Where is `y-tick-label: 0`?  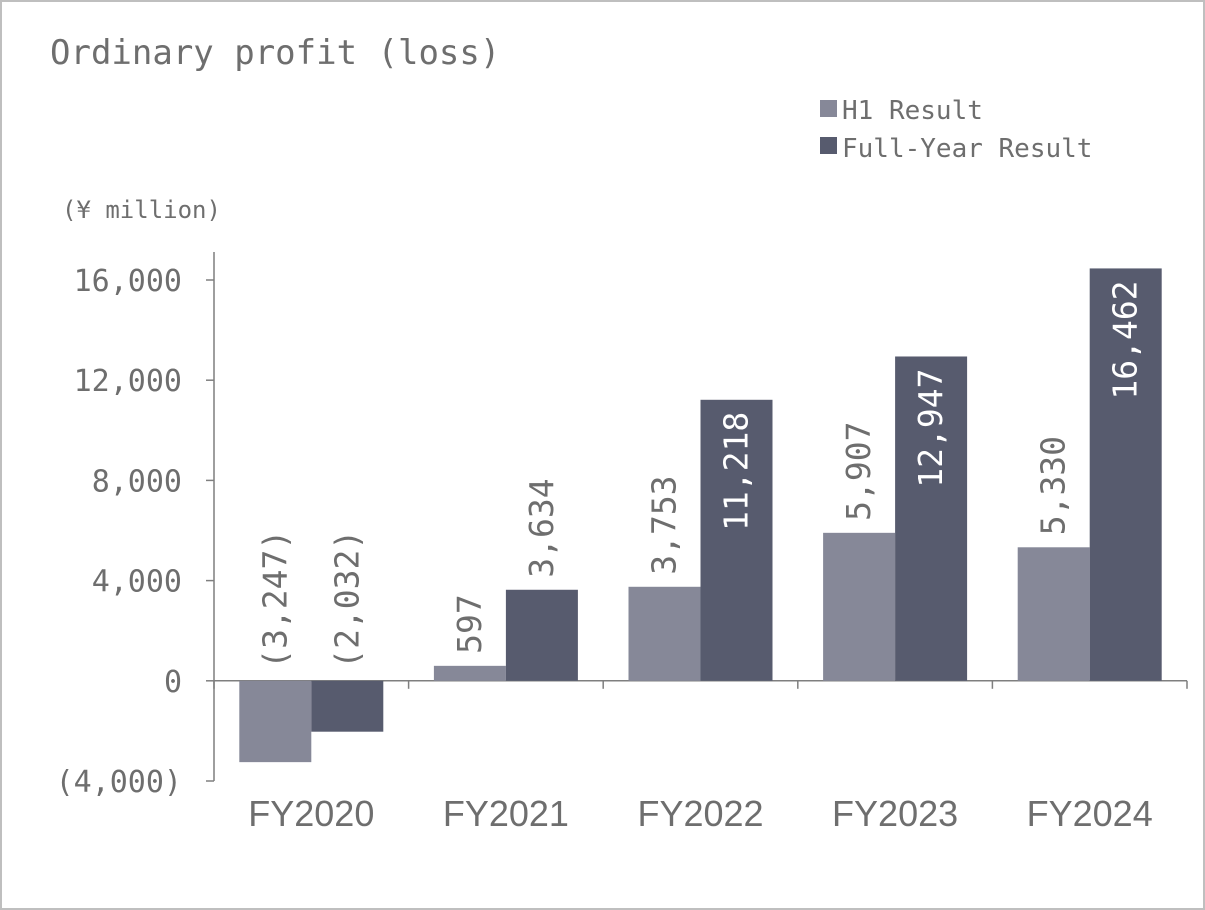 y-tick-label: 0 is located at coordinates (173, 682).